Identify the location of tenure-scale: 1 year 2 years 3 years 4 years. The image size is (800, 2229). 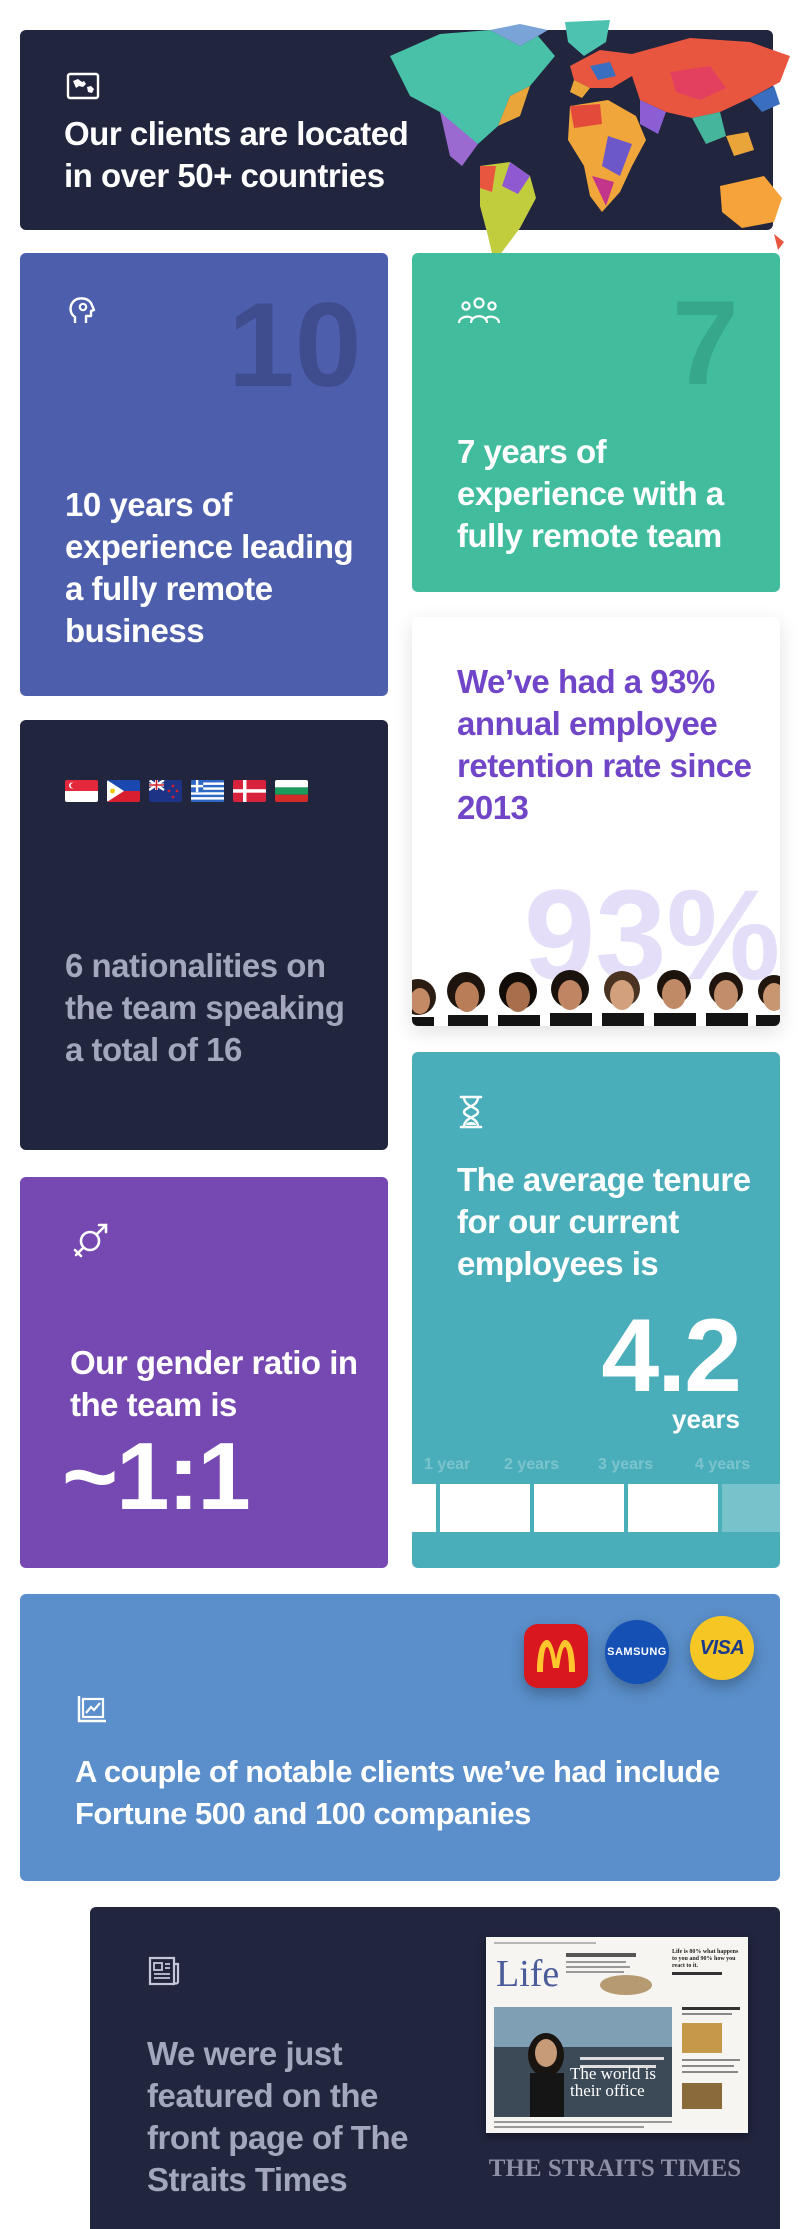
(596, 1468).